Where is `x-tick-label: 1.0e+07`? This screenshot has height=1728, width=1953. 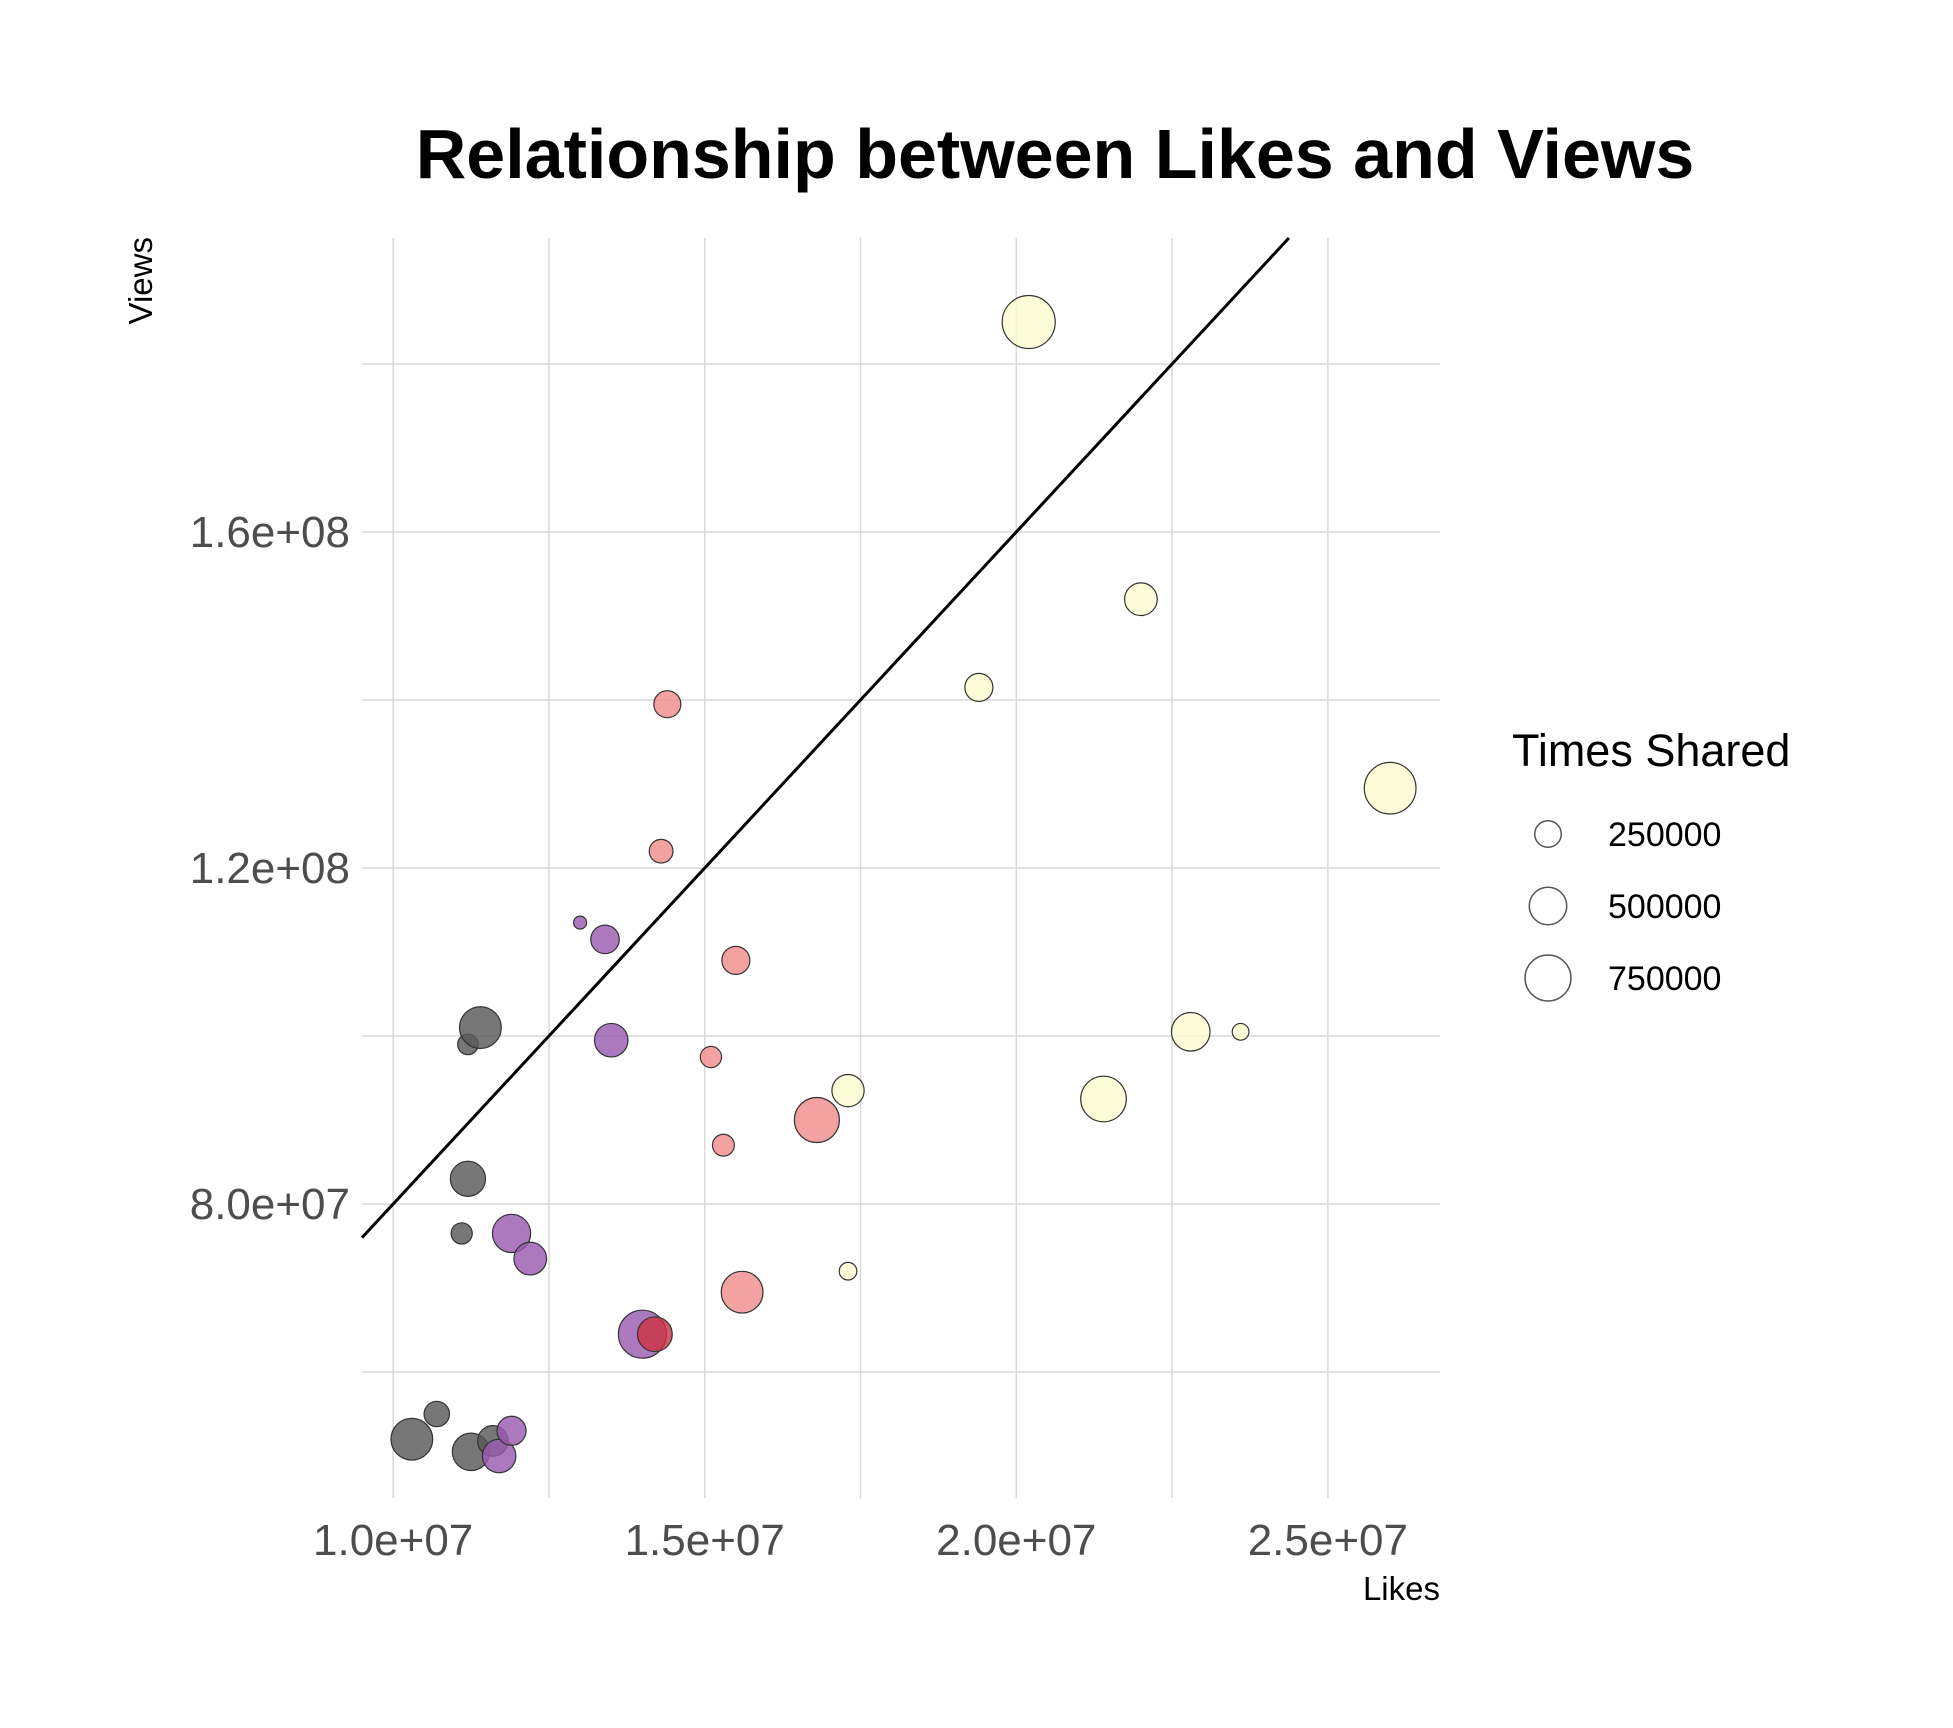 x-tick-label: 1.0e+07 is located at coordinates (393, 1540).